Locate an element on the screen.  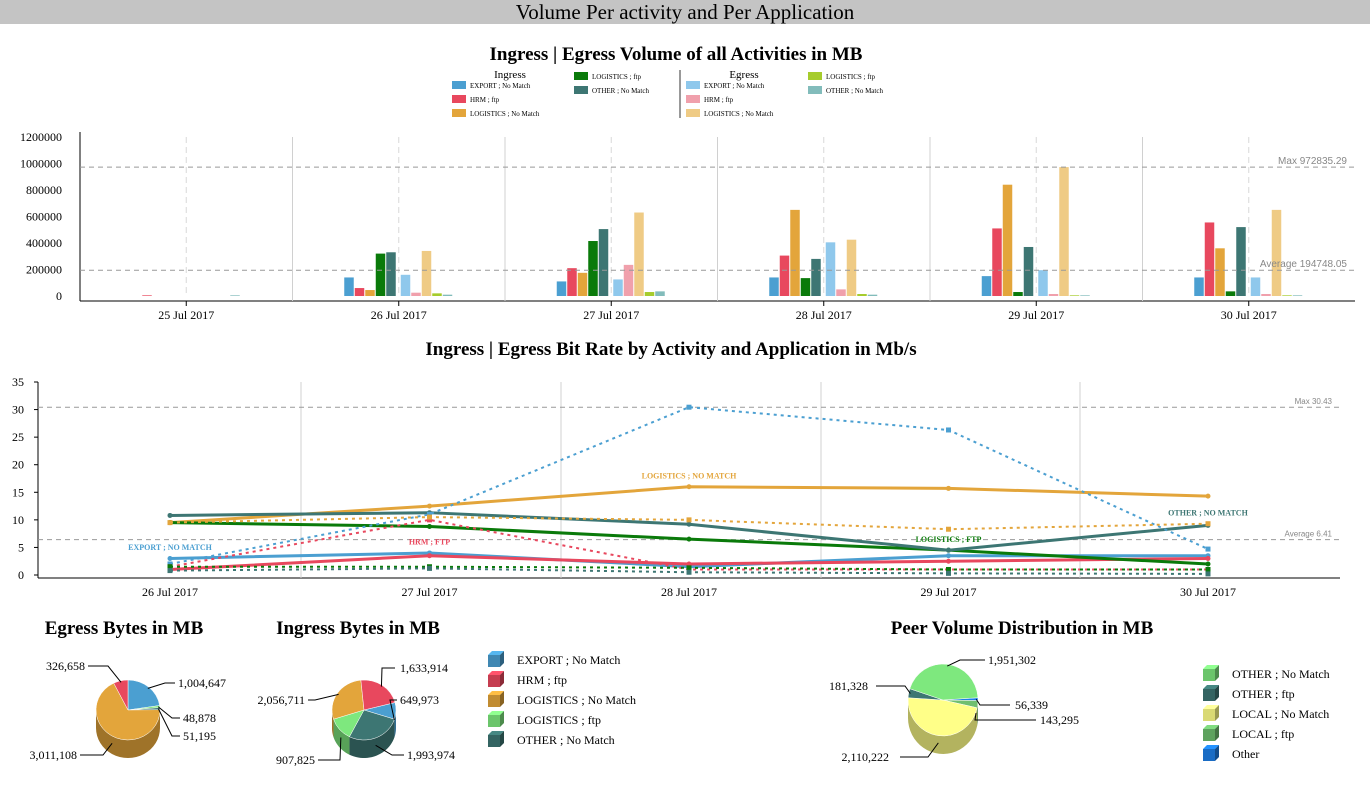
legend-cube-front is located at coordinates (494, 701).